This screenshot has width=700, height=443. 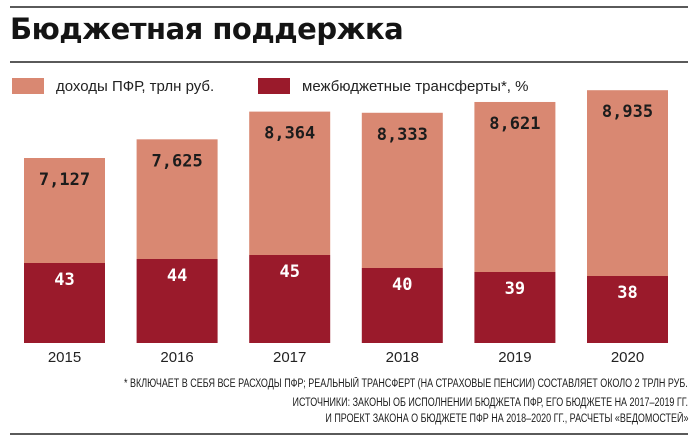 I want to click on data-label-transfers-2015: 43, so click(x=64, y=280).